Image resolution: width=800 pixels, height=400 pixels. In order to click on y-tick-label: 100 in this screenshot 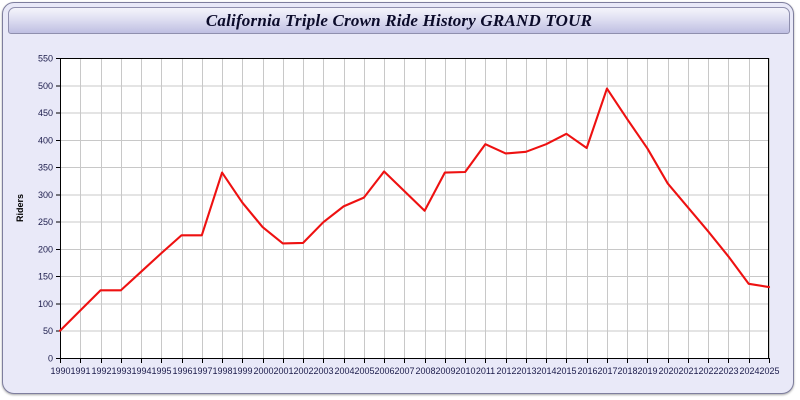, I will do `click(45, 304)`.